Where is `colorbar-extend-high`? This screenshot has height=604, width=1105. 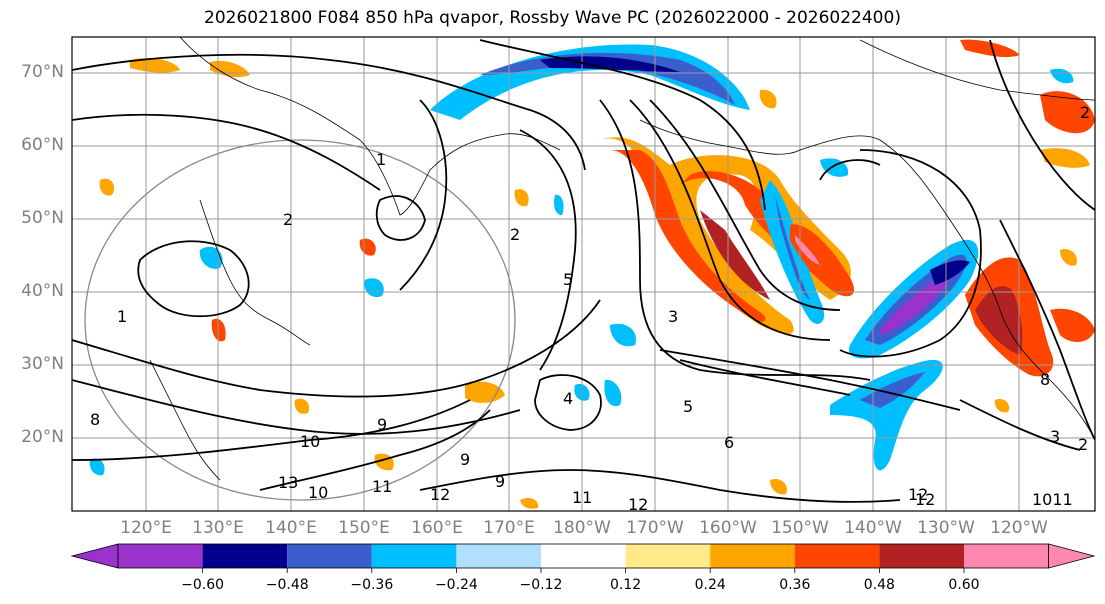
colorbar-extend-high is located at coordinates (1072, 556).